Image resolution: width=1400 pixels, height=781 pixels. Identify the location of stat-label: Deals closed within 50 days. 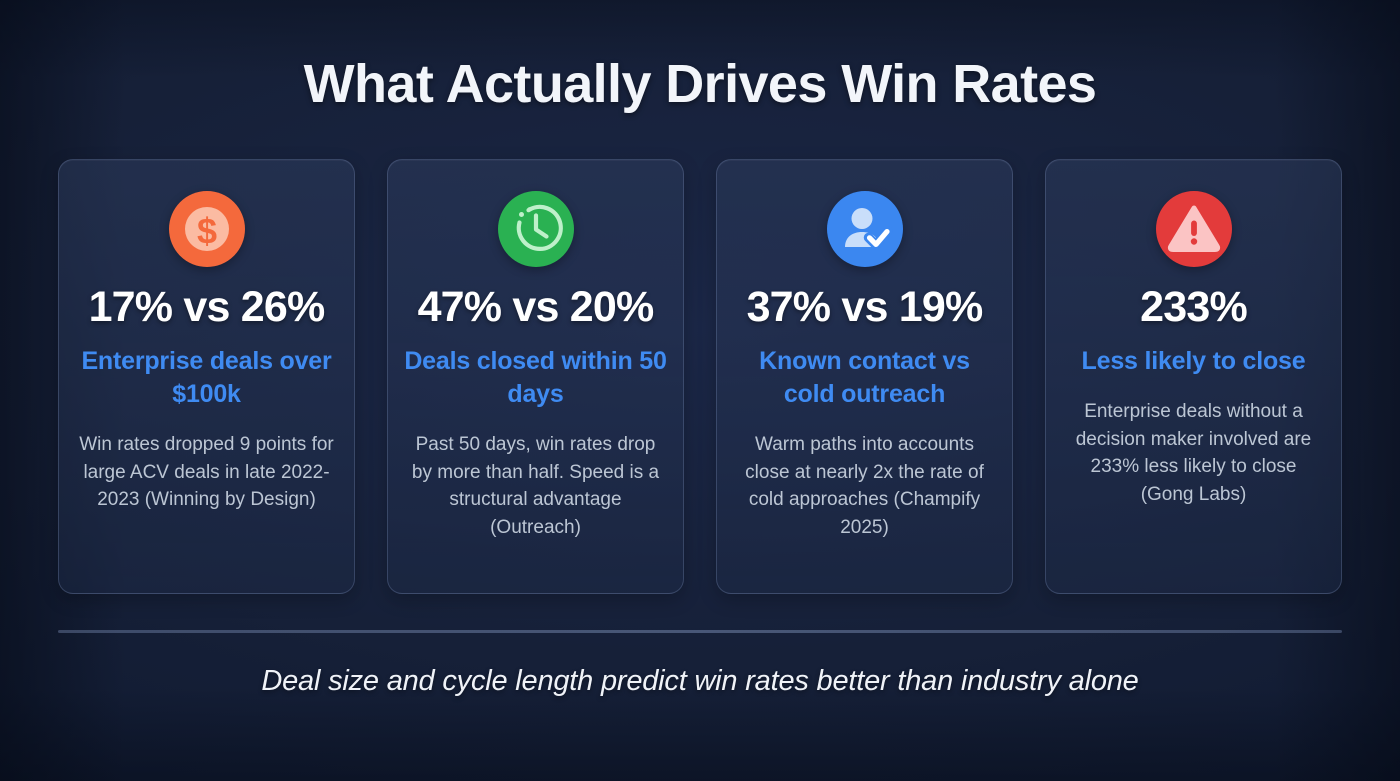
(535, 377).